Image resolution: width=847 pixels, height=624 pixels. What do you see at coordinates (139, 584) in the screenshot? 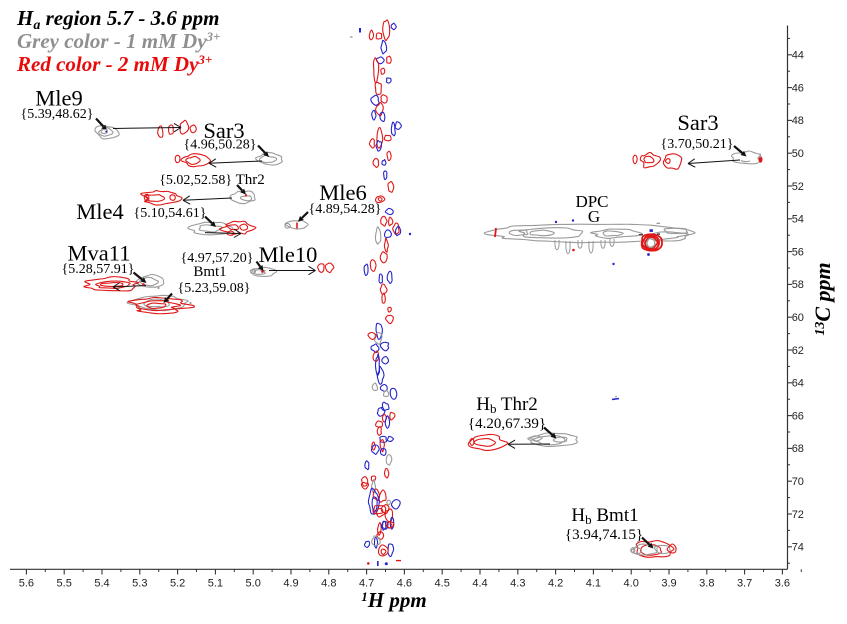
I see `svg-text: 5.3` at bounding box center [139, 584].